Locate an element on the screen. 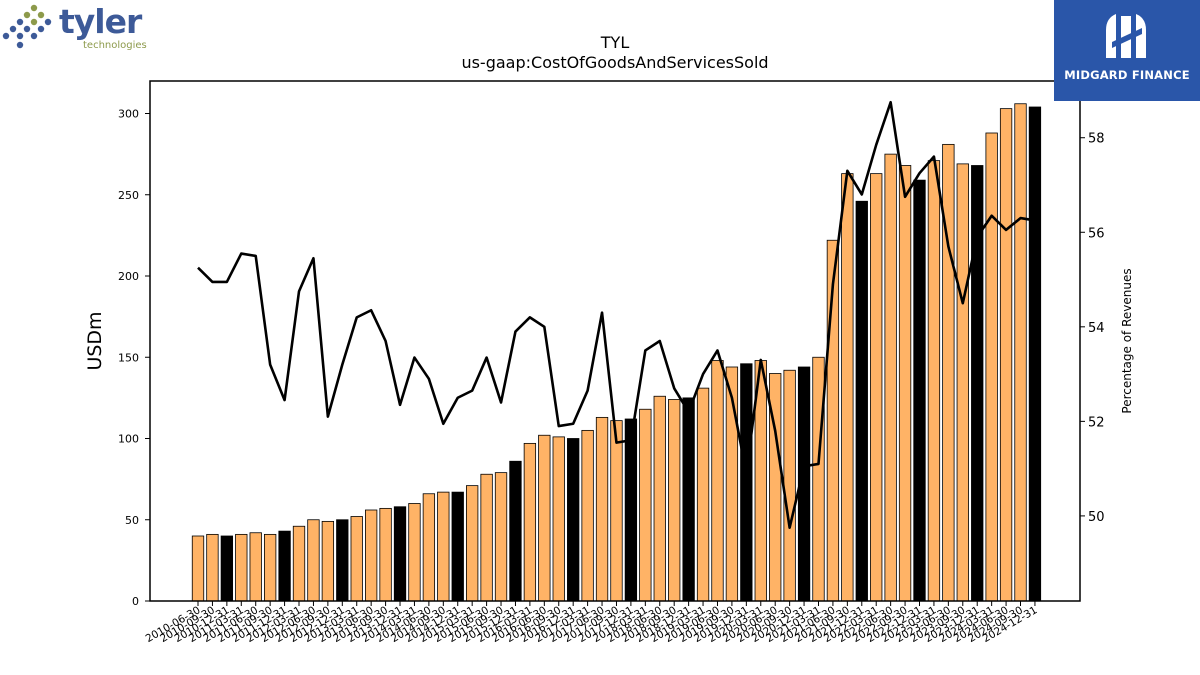 This screenshot has width=1200, height=675. y-axis-label: USDm is located at coordinates (95, 340).